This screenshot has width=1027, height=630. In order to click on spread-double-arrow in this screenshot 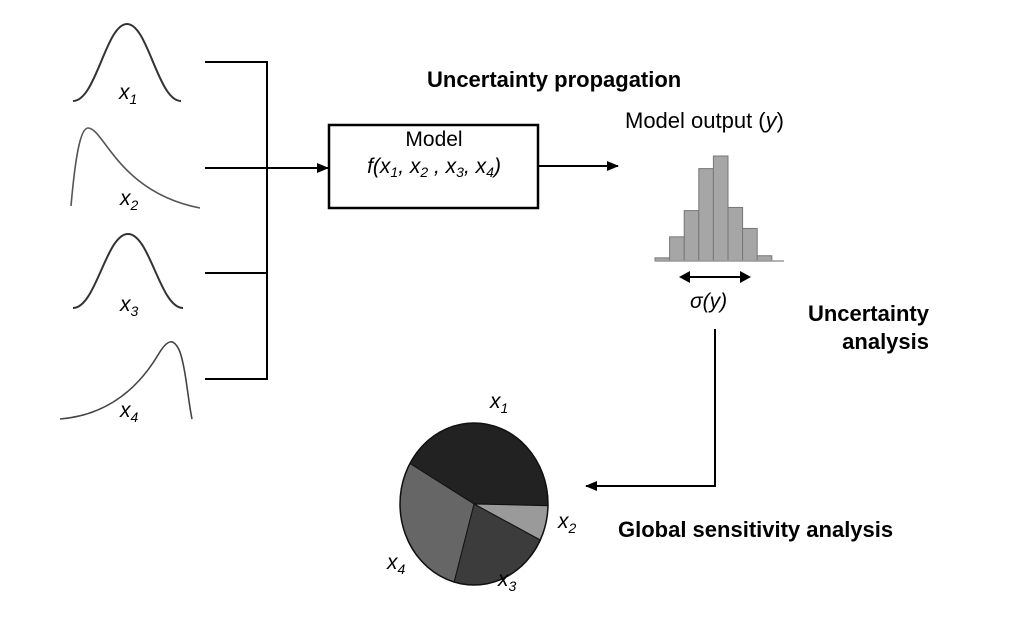, I will do `click(715, 277)`.